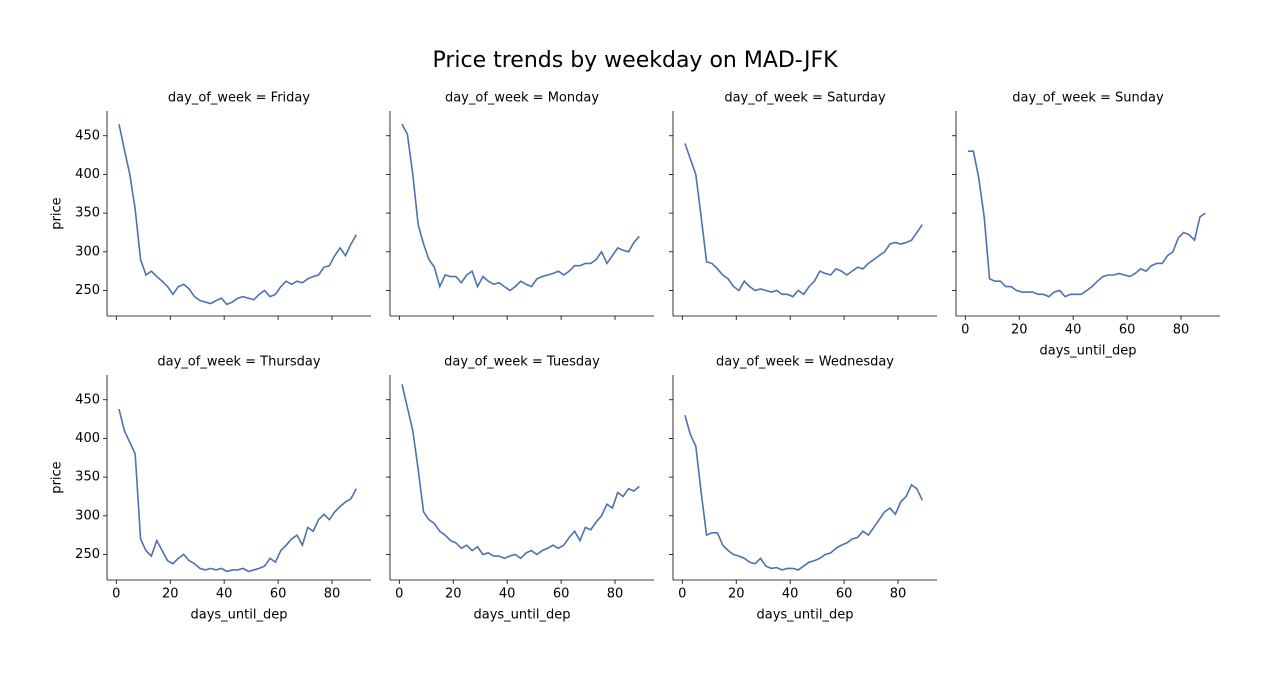 The width and height of the screenshot is (1270, 673). Describe the element at coordinates (522, 98) in the screenshot. I see `facet-title: day_of_week = Monday` at that location.